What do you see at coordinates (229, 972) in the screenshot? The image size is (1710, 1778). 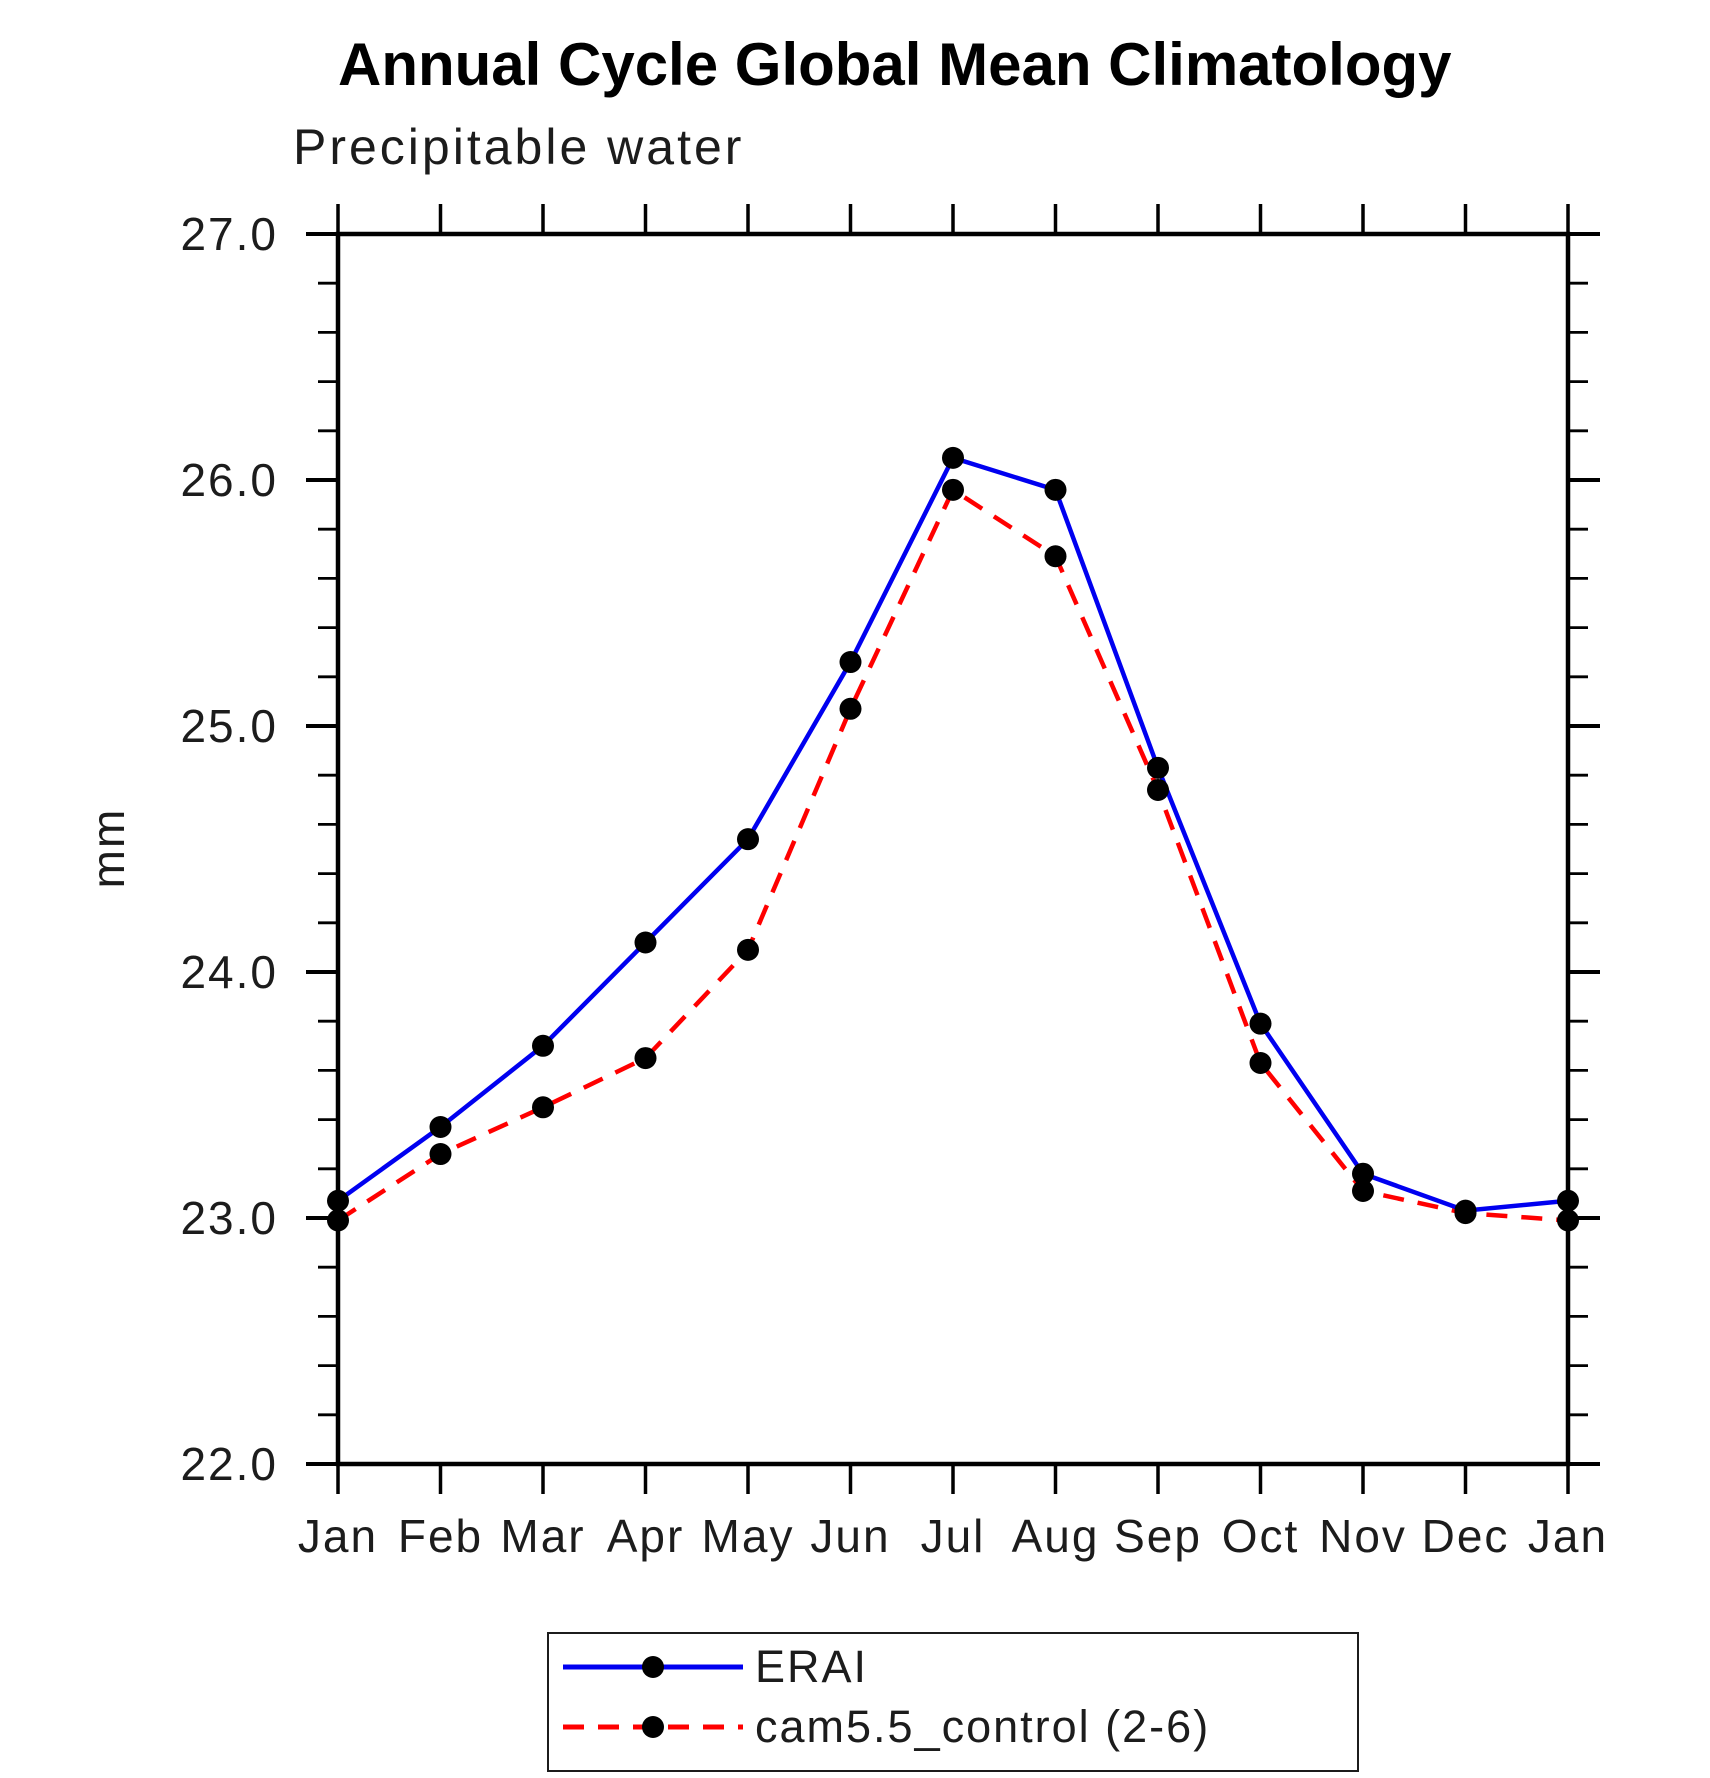 I see `y-tick-label: 24.0` at bounding box center [229, 972].